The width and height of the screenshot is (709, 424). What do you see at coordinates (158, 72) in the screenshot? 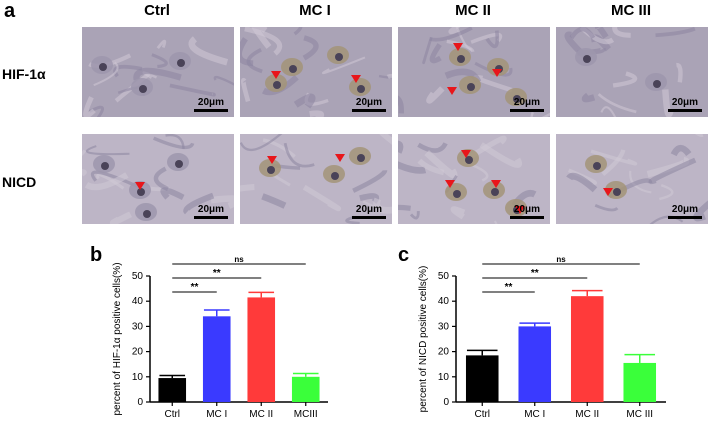
I see `micrograph-hif1a-ctrl: 20μm` at bounding box center [158, 72].